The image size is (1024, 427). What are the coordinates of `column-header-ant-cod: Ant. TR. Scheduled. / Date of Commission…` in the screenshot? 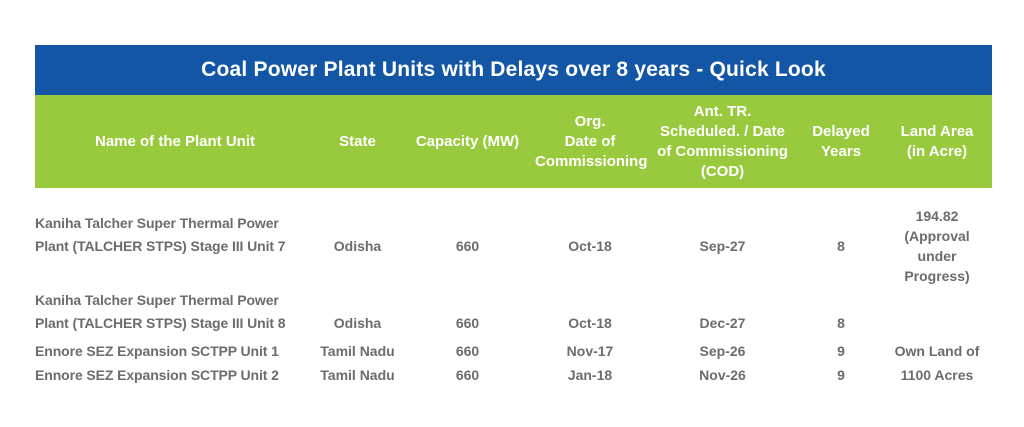 It's located at (722, 141).